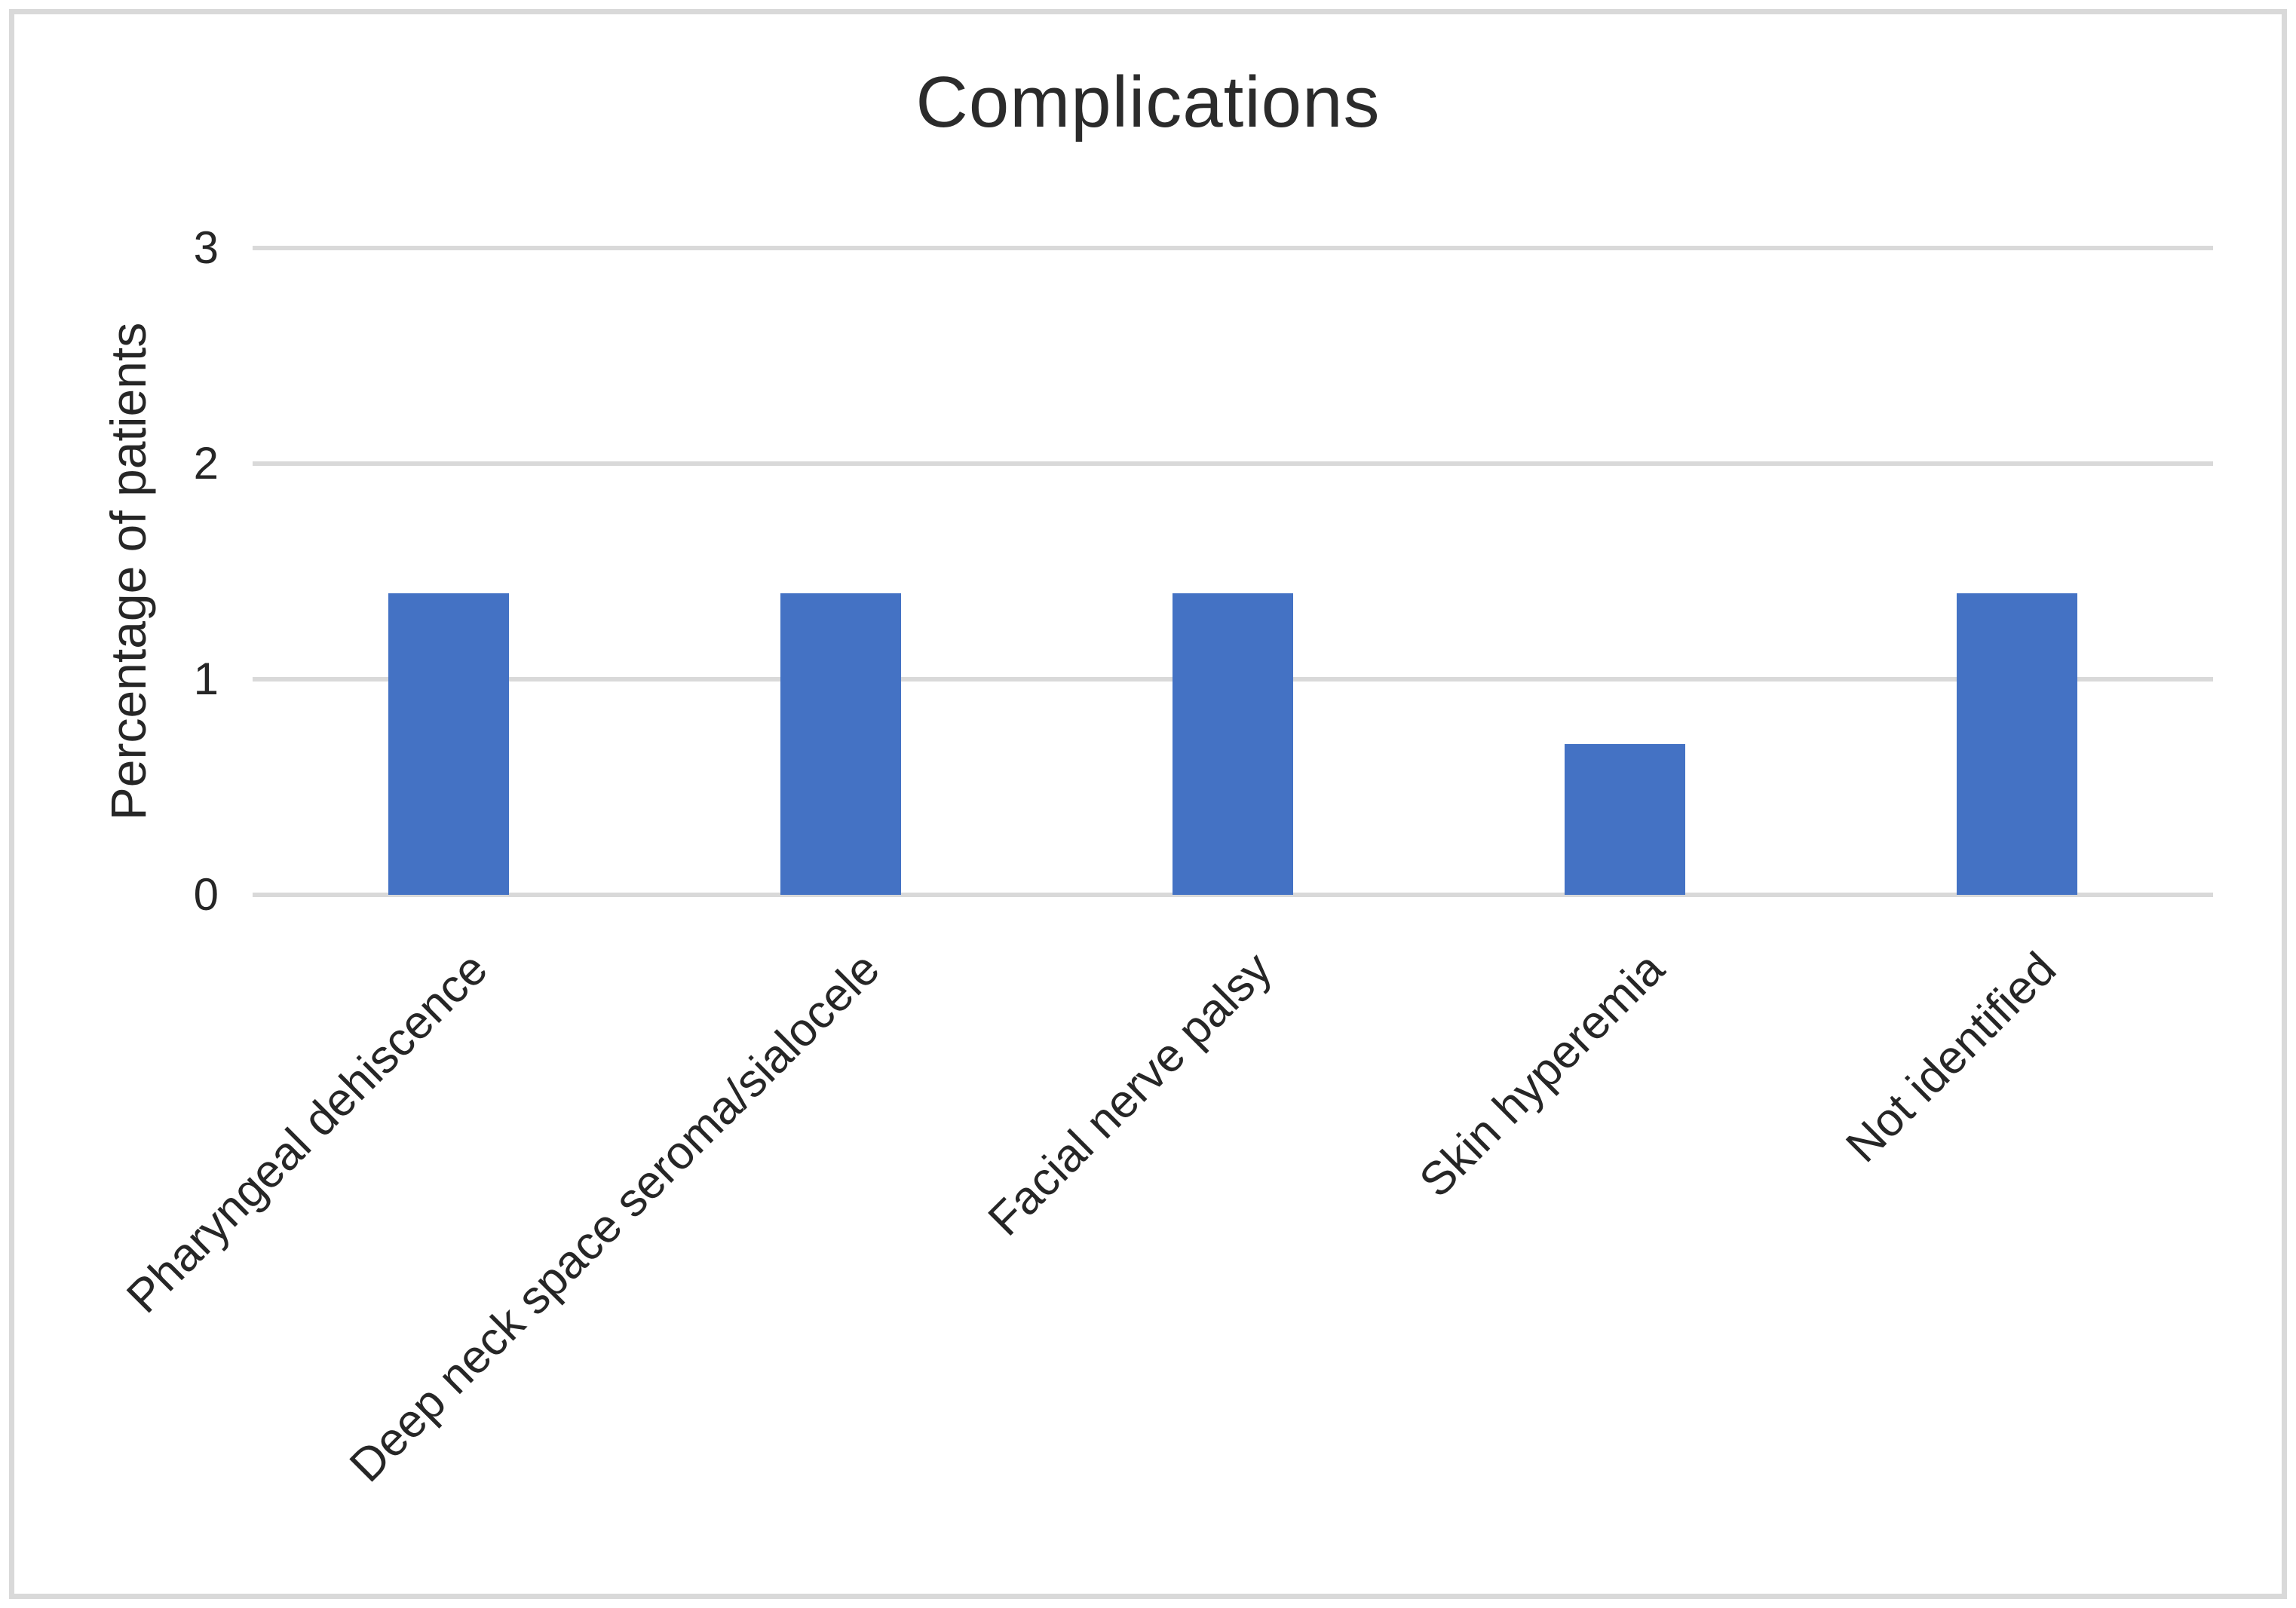  I want to click on y-tick-label-2: 2, so click(206, 464).